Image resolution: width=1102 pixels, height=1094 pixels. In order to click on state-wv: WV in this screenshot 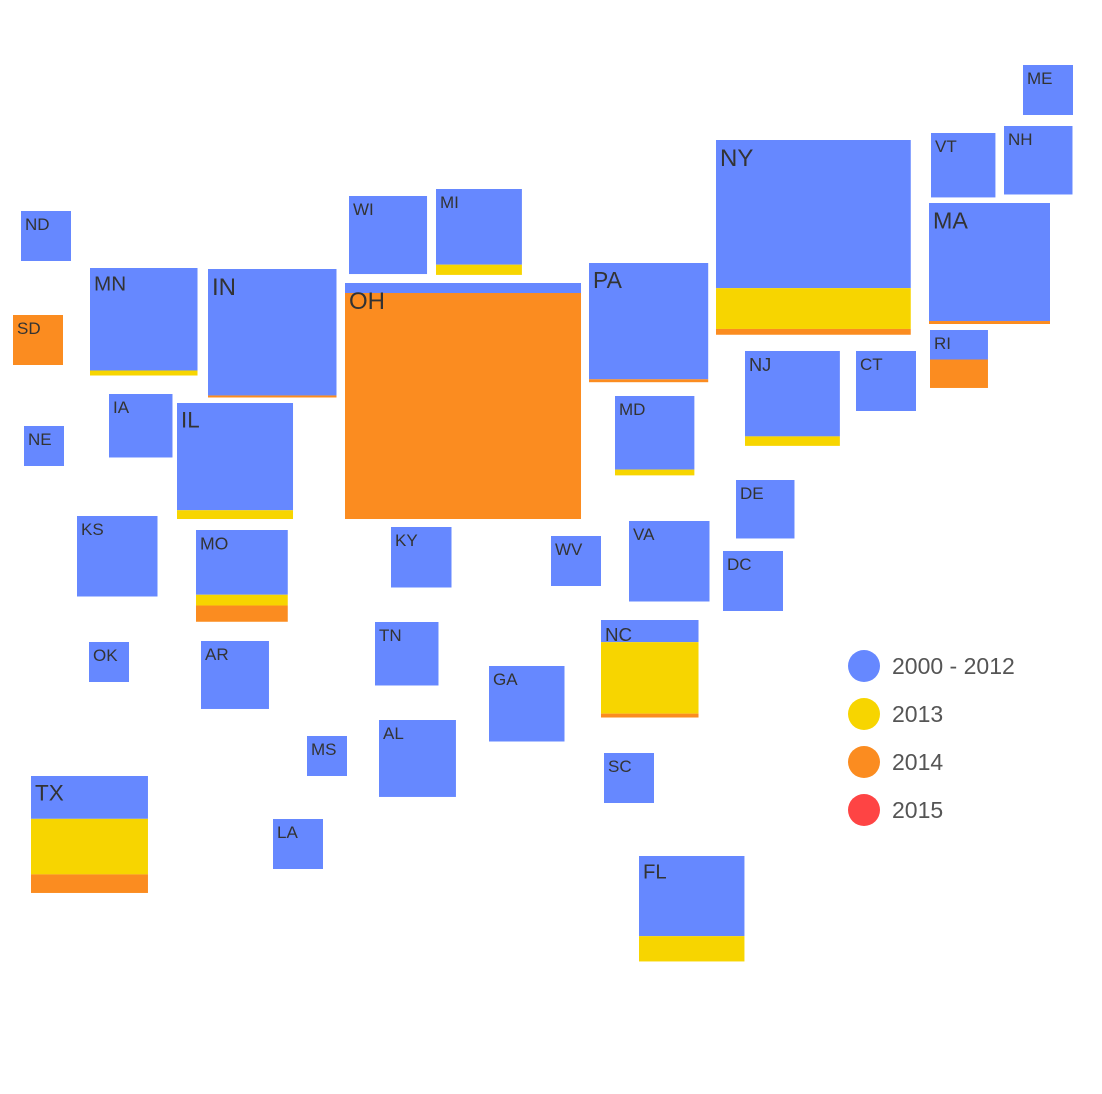, I will do `click(576, 561)`.